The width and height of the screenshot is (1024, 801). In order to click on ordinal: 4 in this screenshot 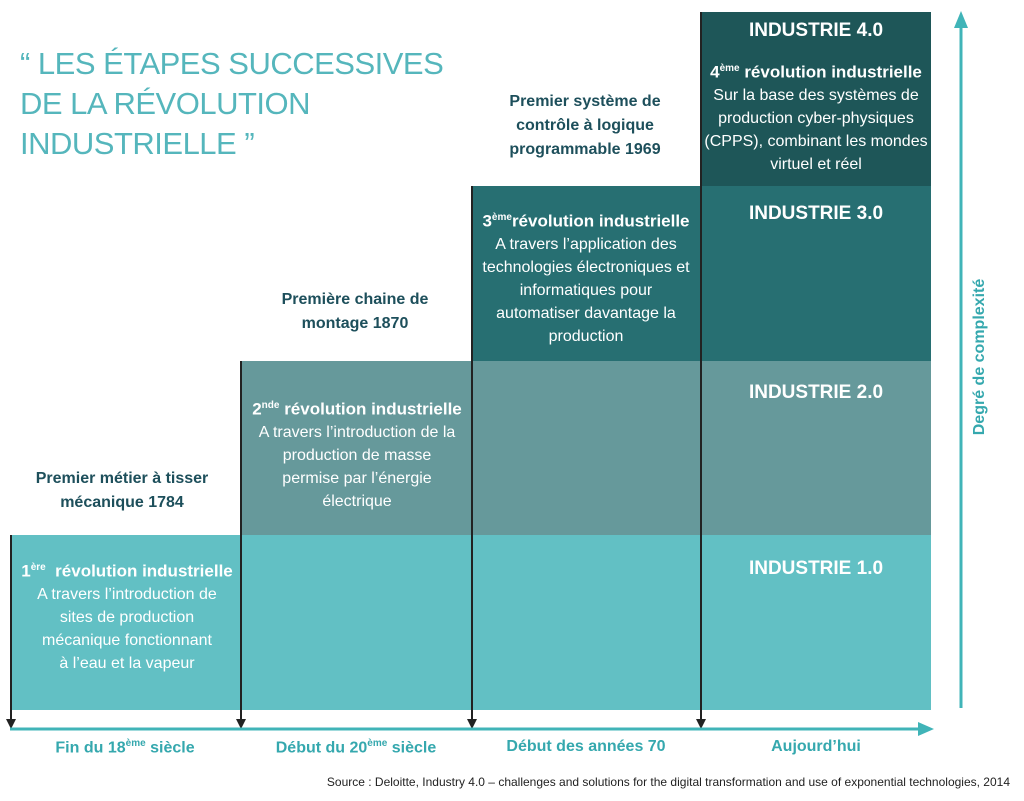, I will do `click(715, 72)`.